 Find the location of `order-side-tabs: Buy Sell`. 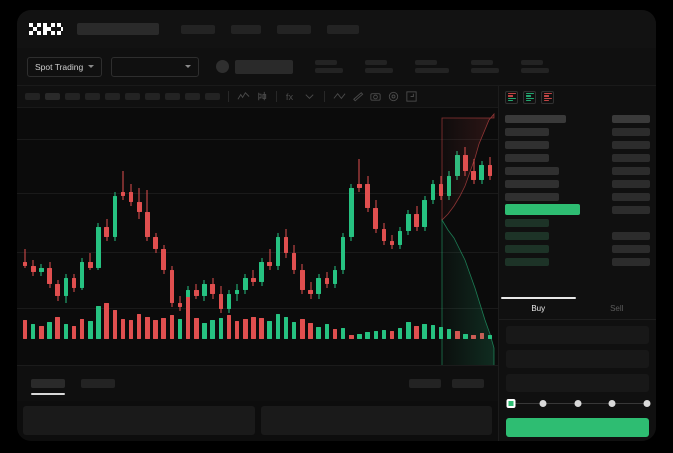

order-side-tabs: Buy Sell is located at coordinates (577, 308).